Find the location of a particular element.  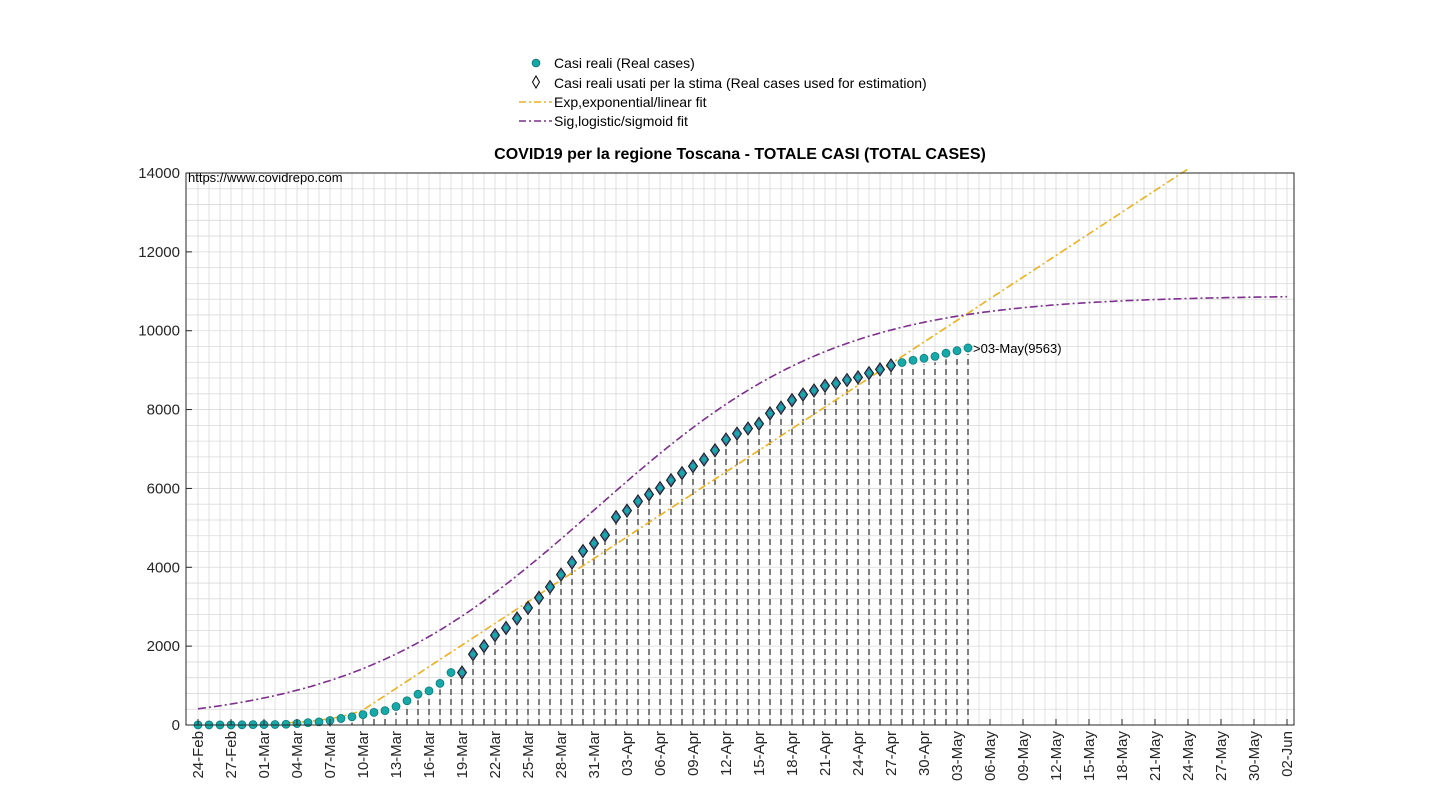

x-tick-label: 18-Apr is located at coordinates (792, 753).